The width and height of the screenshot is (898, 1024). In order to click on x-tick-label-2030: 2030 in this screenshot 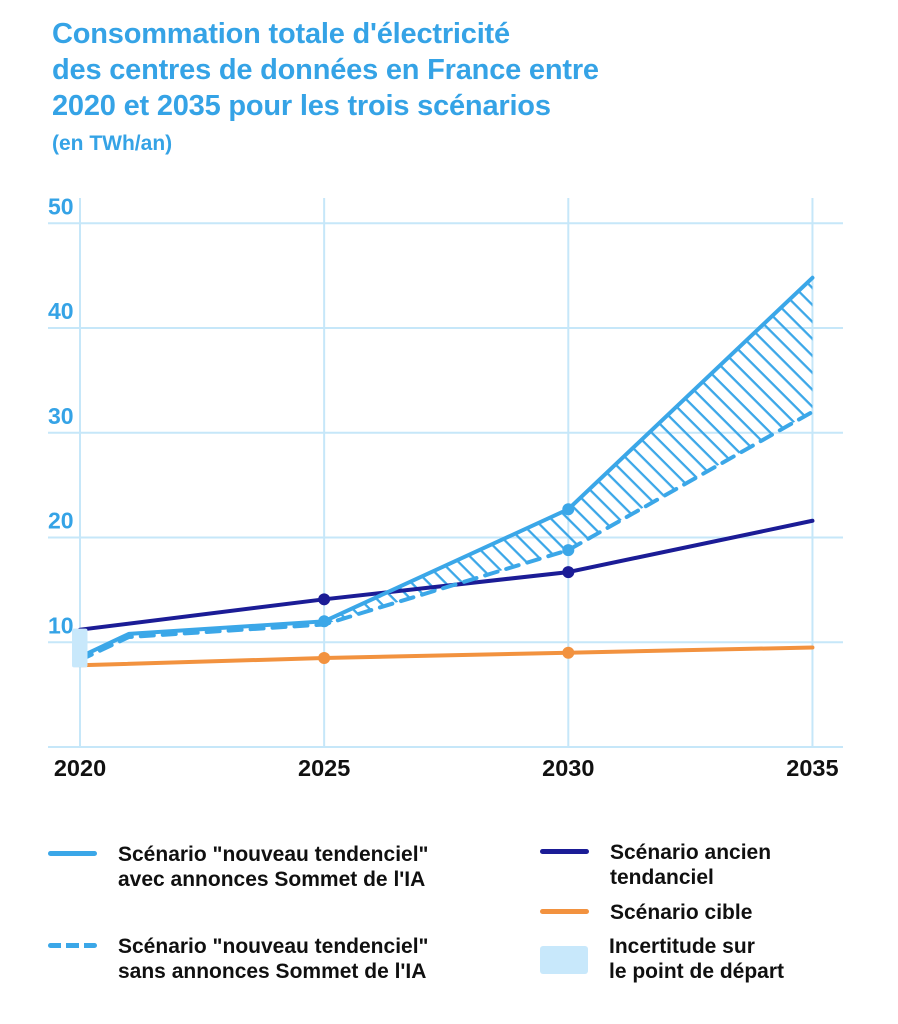, I will do `click(568, 768)`.